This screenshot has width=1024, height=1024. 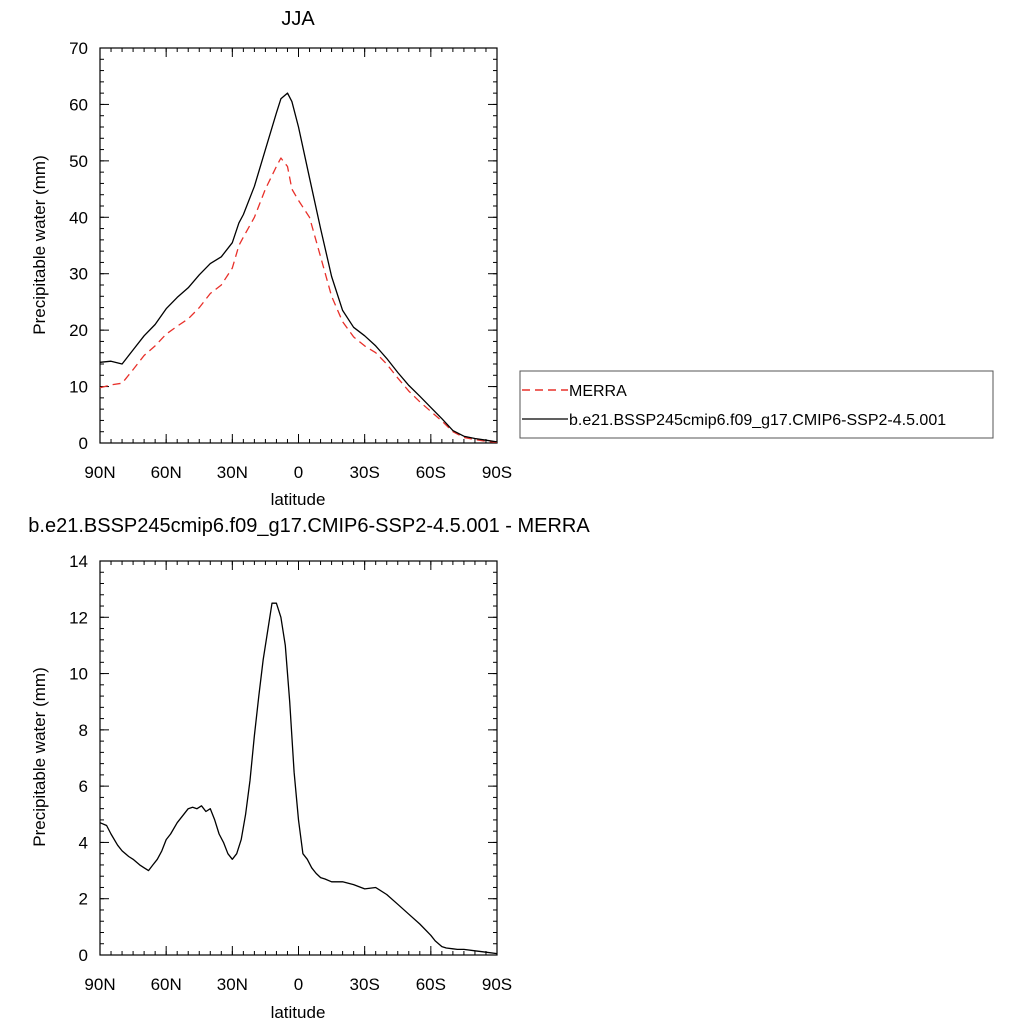 What do you see at coordinates (298, 19) in the screenshot?
I see `chart-title: JJA` at bounding box center [298, 19].